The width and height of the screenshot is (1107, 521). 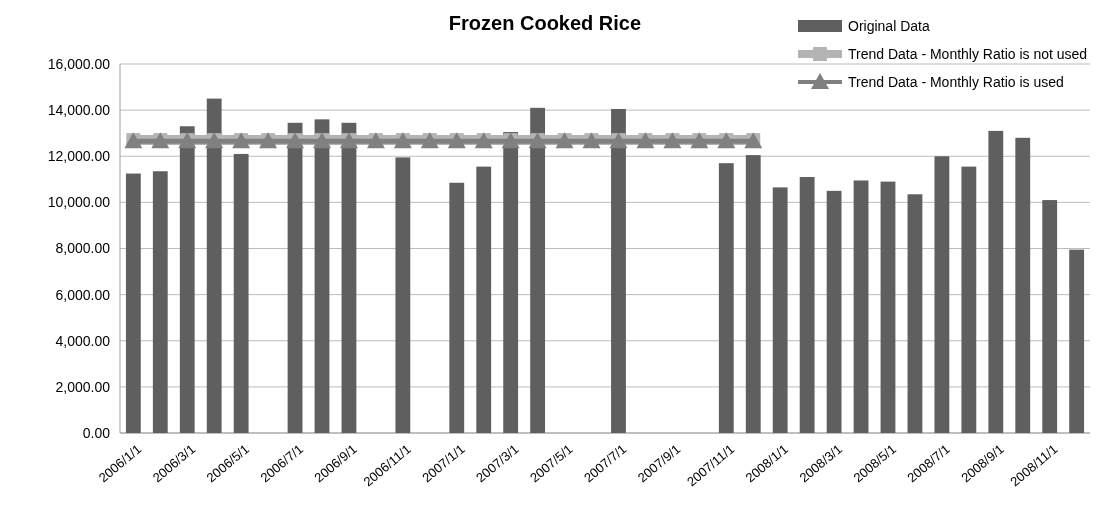 I want to click on legend-label: Trend Data - Monthly Ratio is used, so click(x=956, y=81).